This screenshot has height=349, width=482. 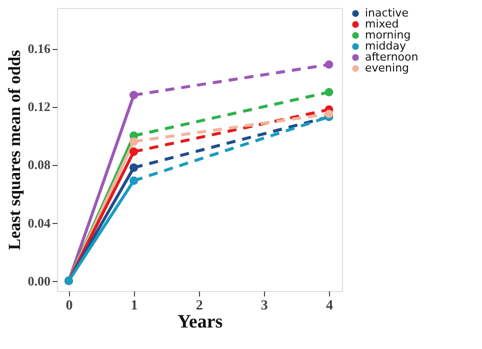 I want to click on legend-label: afternoon, so click(x=391, y=57).